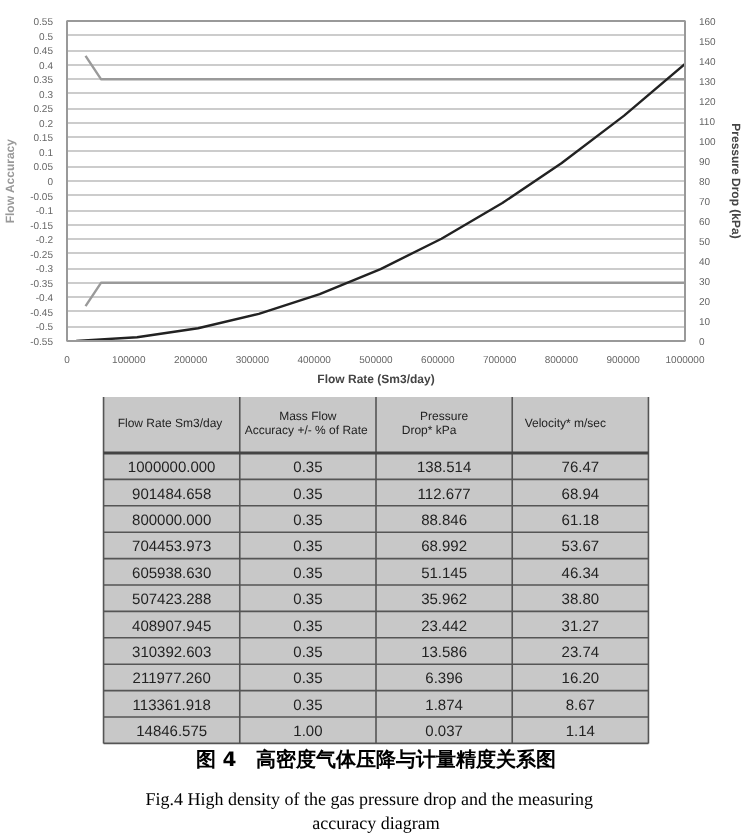  Describe the element at coordinates (376, 760) in the screenshot. I see `caption: 图 4 高密度气体压降与计量精度关系图` at that location.